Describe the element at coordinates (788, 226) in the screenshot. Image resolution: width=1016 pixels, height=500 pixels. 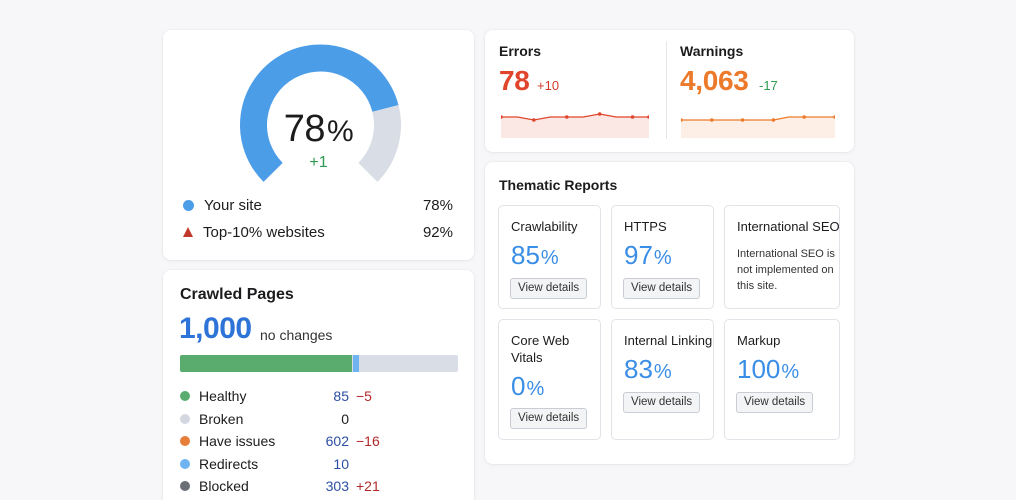
I see `tile-name: International SEO` at that location.